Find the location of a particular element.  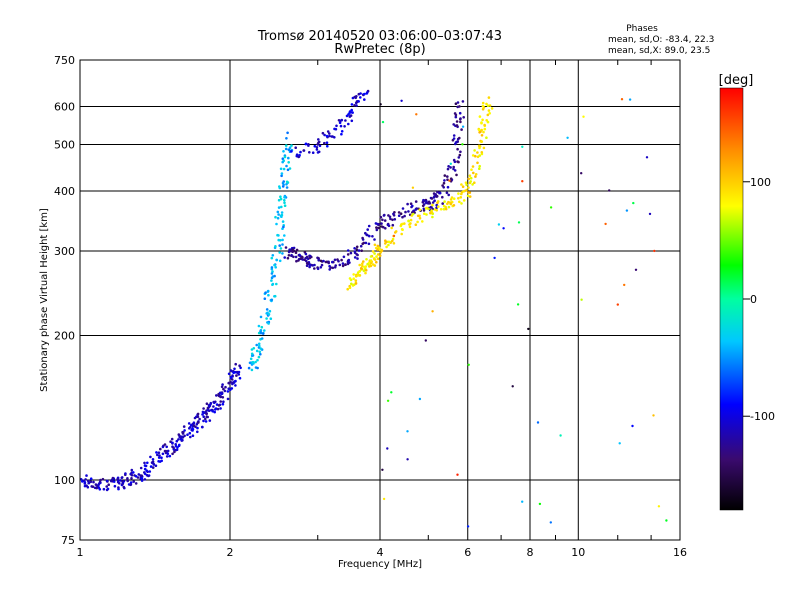

x-tick-label: 16 is located at coordinates (680, 552).